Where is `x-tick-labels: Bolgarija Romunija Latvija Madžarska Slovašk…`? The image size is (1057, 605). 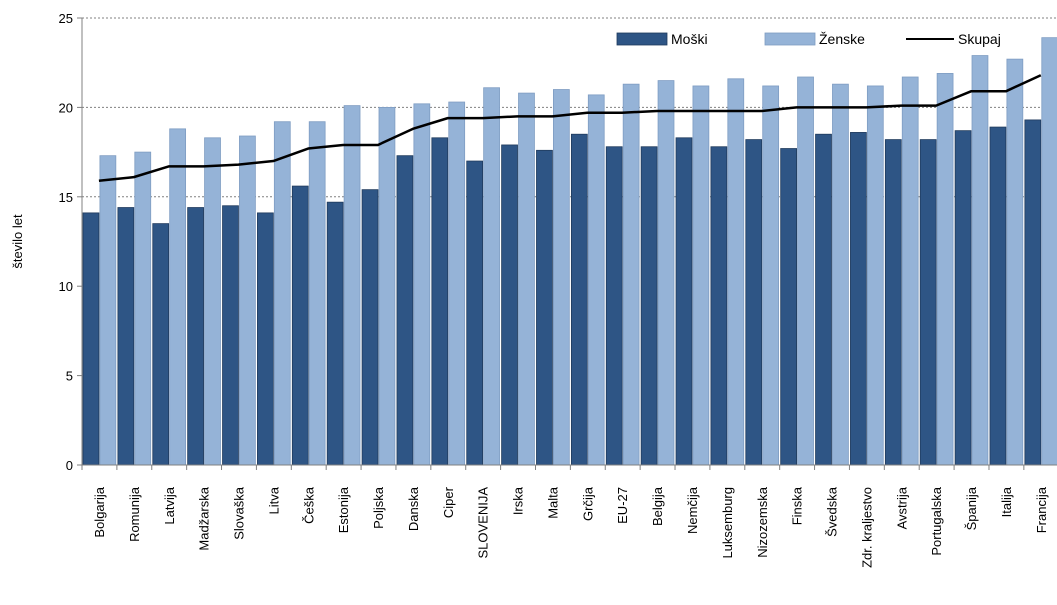
x-tick-labels: Bolgarija Romunija Latvija Madžarska Slovašk… is located at coordinates (570, 527).